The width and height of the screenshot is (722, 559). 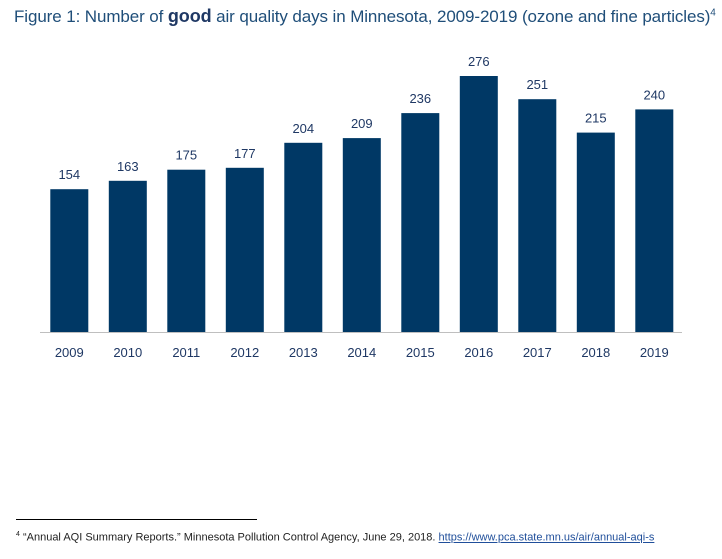 I want to click on bar-2019, so click(x=654, y=221).